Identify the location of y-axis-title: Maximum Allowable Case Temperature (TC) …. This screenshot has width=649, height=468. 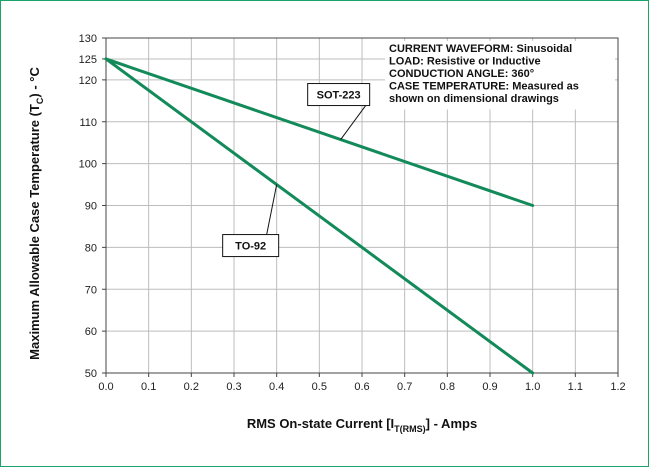
(36, 213).